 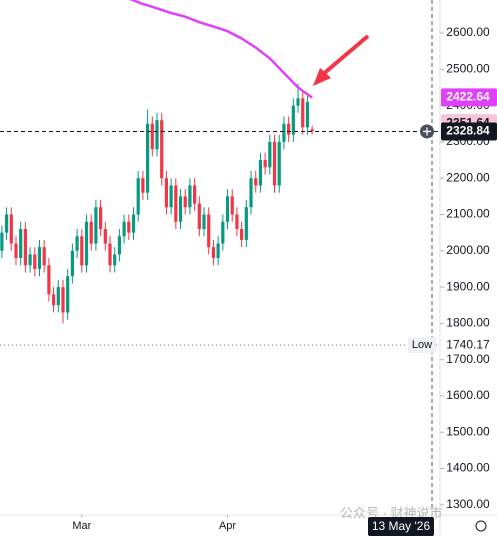 What do you see at coordinates (427, 131) in the screenshot?
I see `plus-icon` at bounding box center [427, 131].